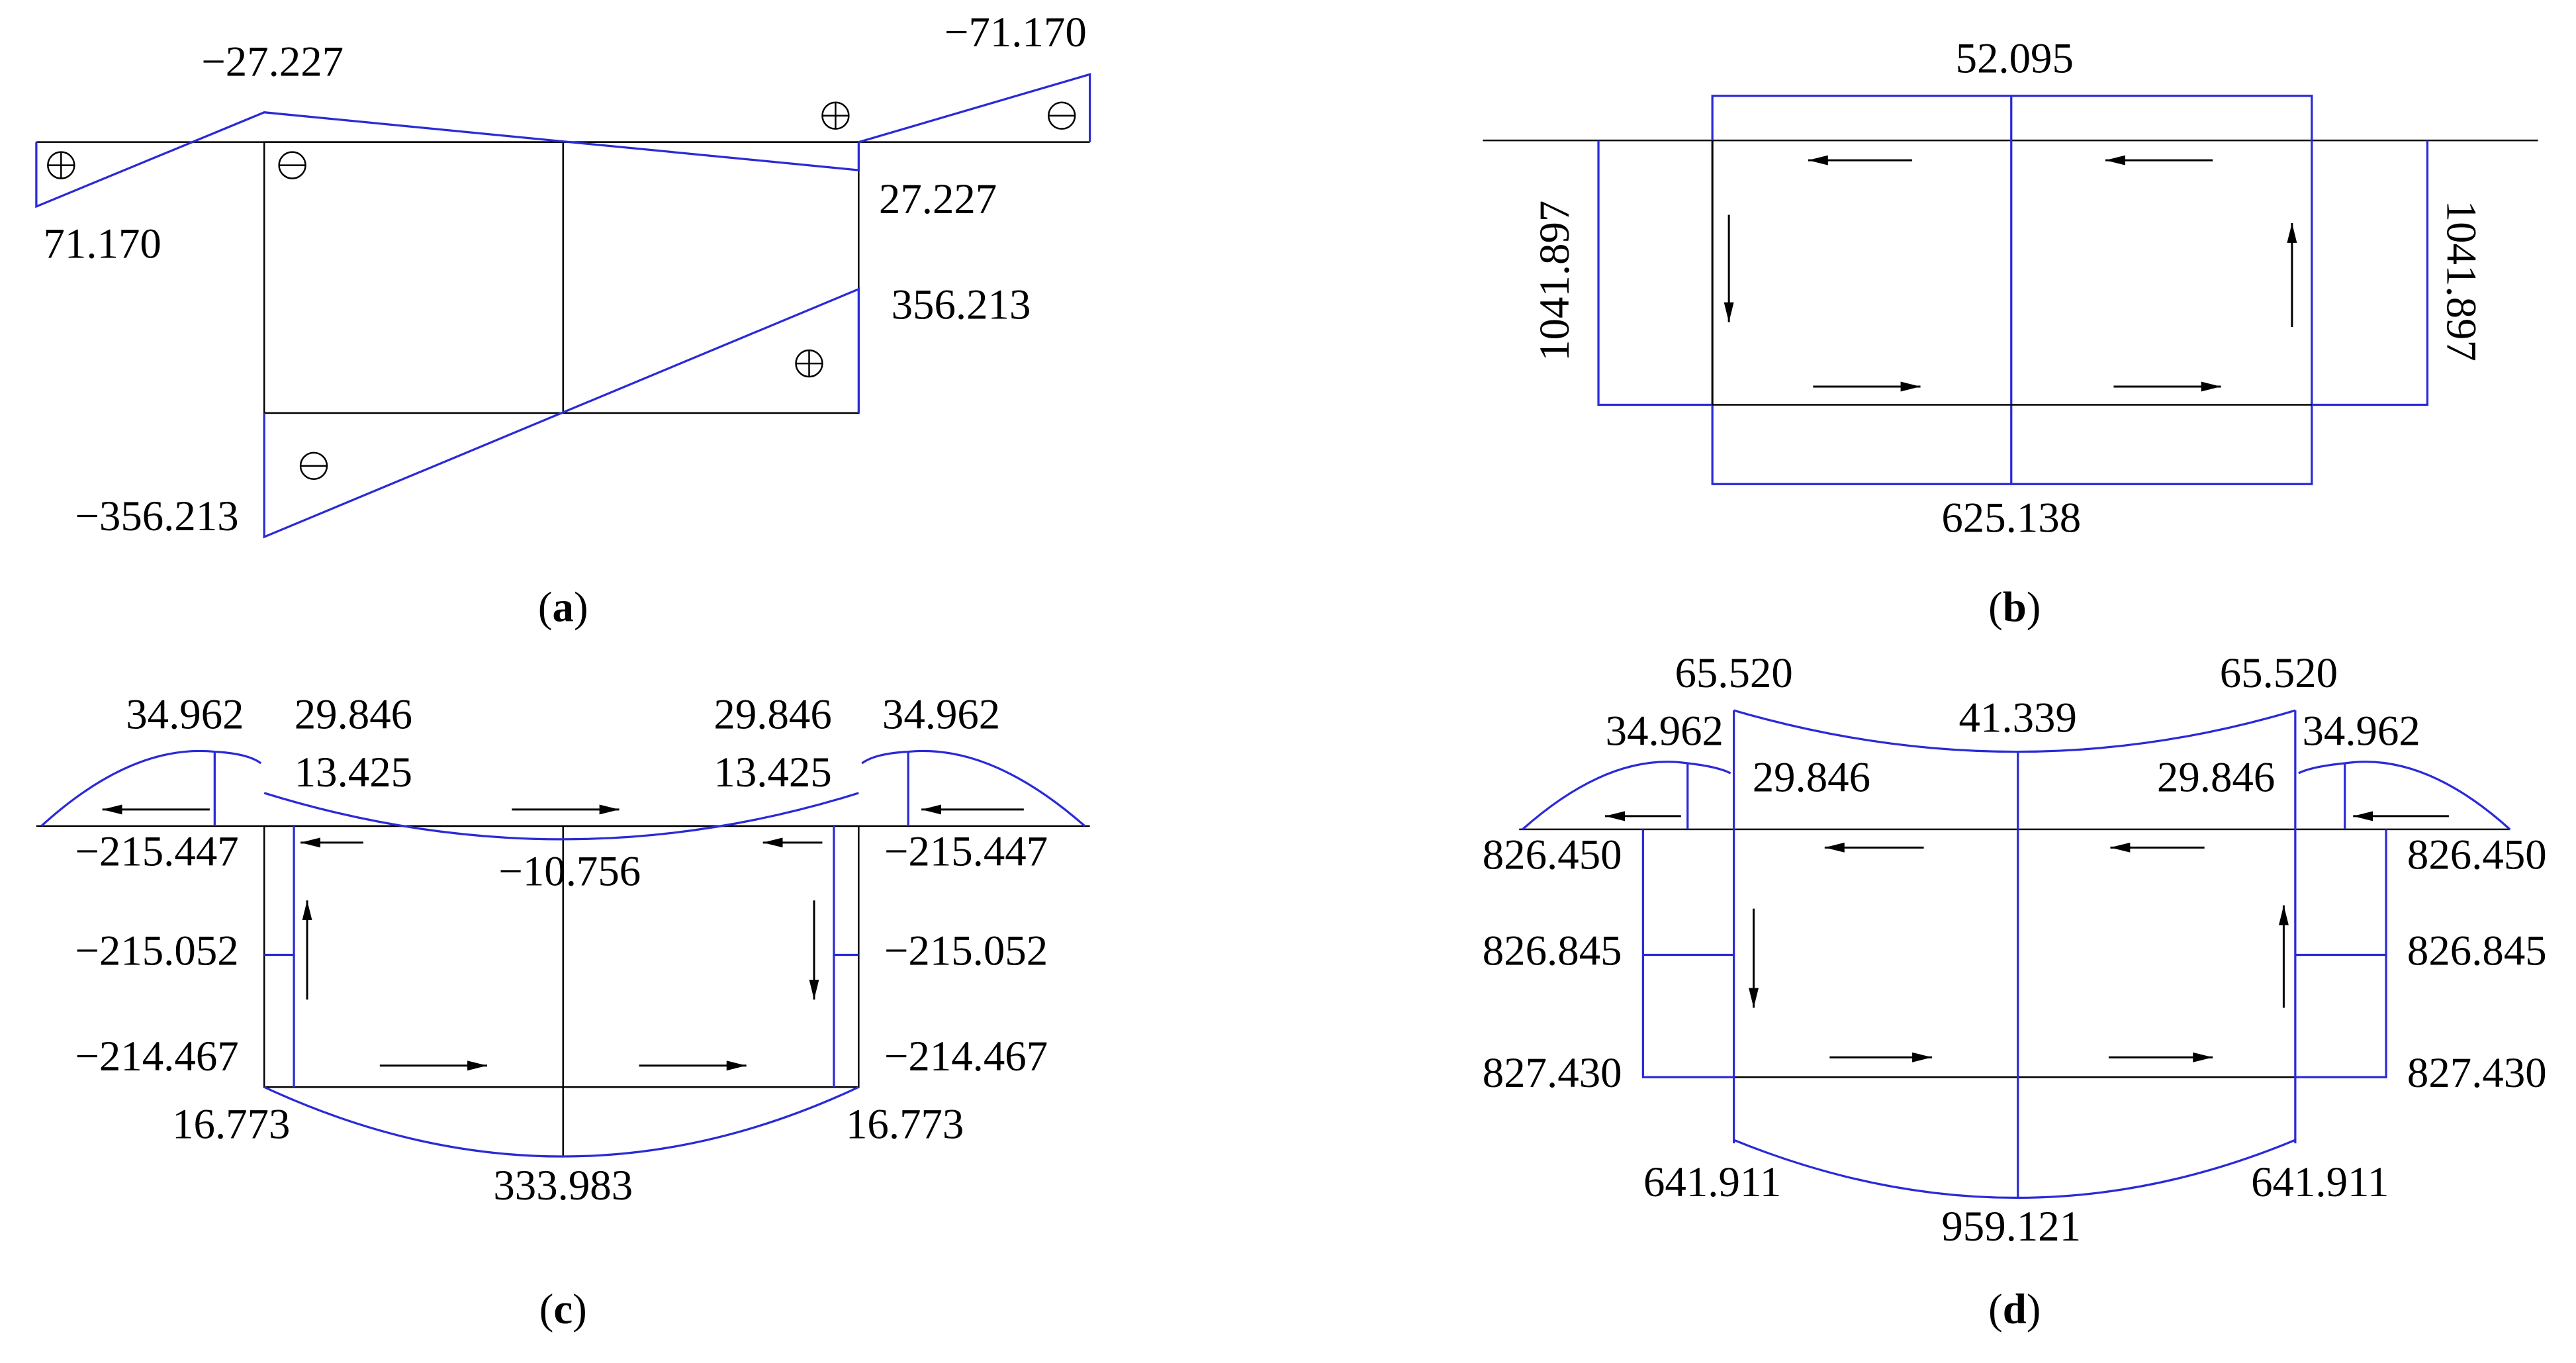 This screenshot has height=1363, width=2576. Describe the element at coordinates (563, 954) in the screenshot. I see `panel-c-drawing` at that location.